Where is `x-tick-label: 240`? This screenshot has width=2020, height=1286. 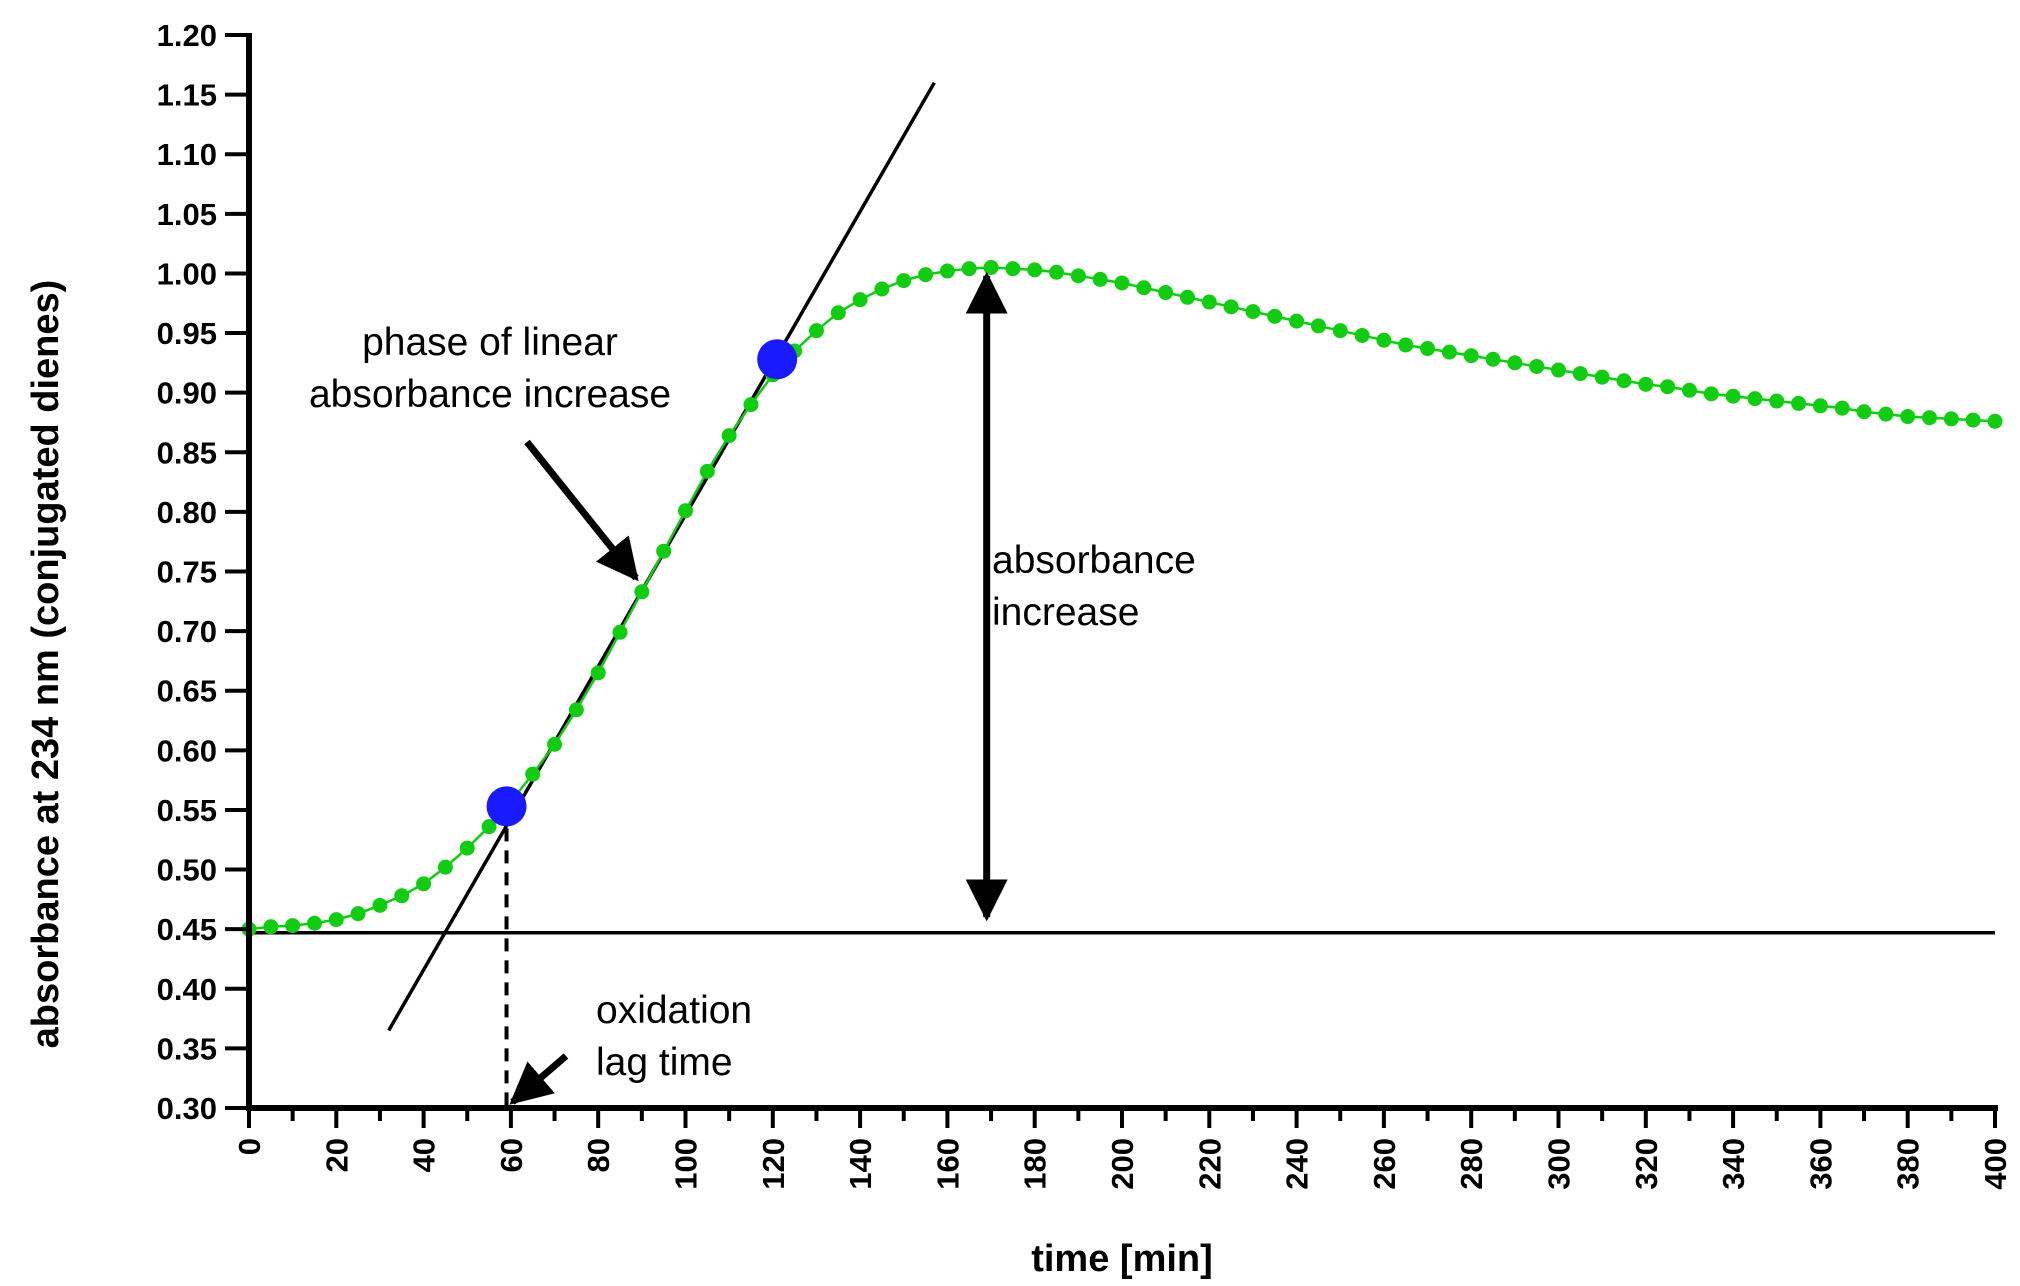 x-tick-label: 240 is located at coordinates (1297, 1164).